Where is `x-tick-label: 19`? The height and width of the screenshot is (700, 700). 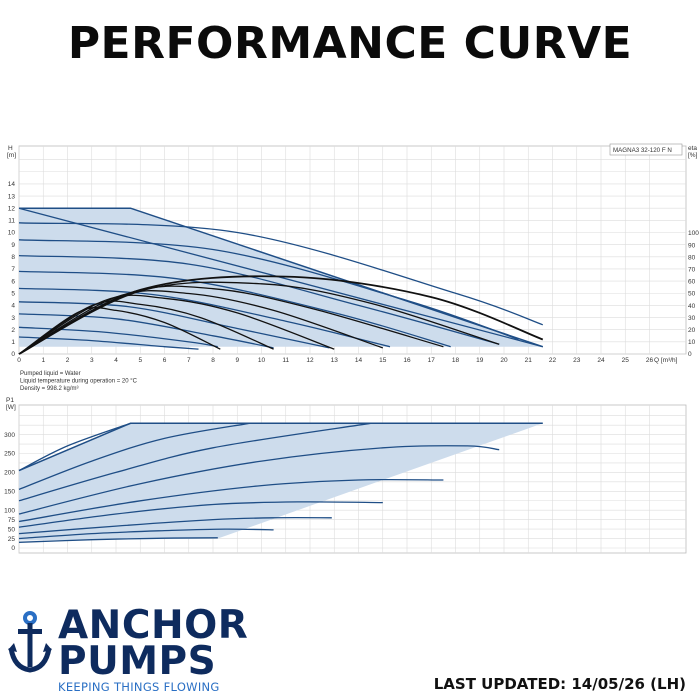
x-tick-label: 19 is located at coordinates (480, 360).